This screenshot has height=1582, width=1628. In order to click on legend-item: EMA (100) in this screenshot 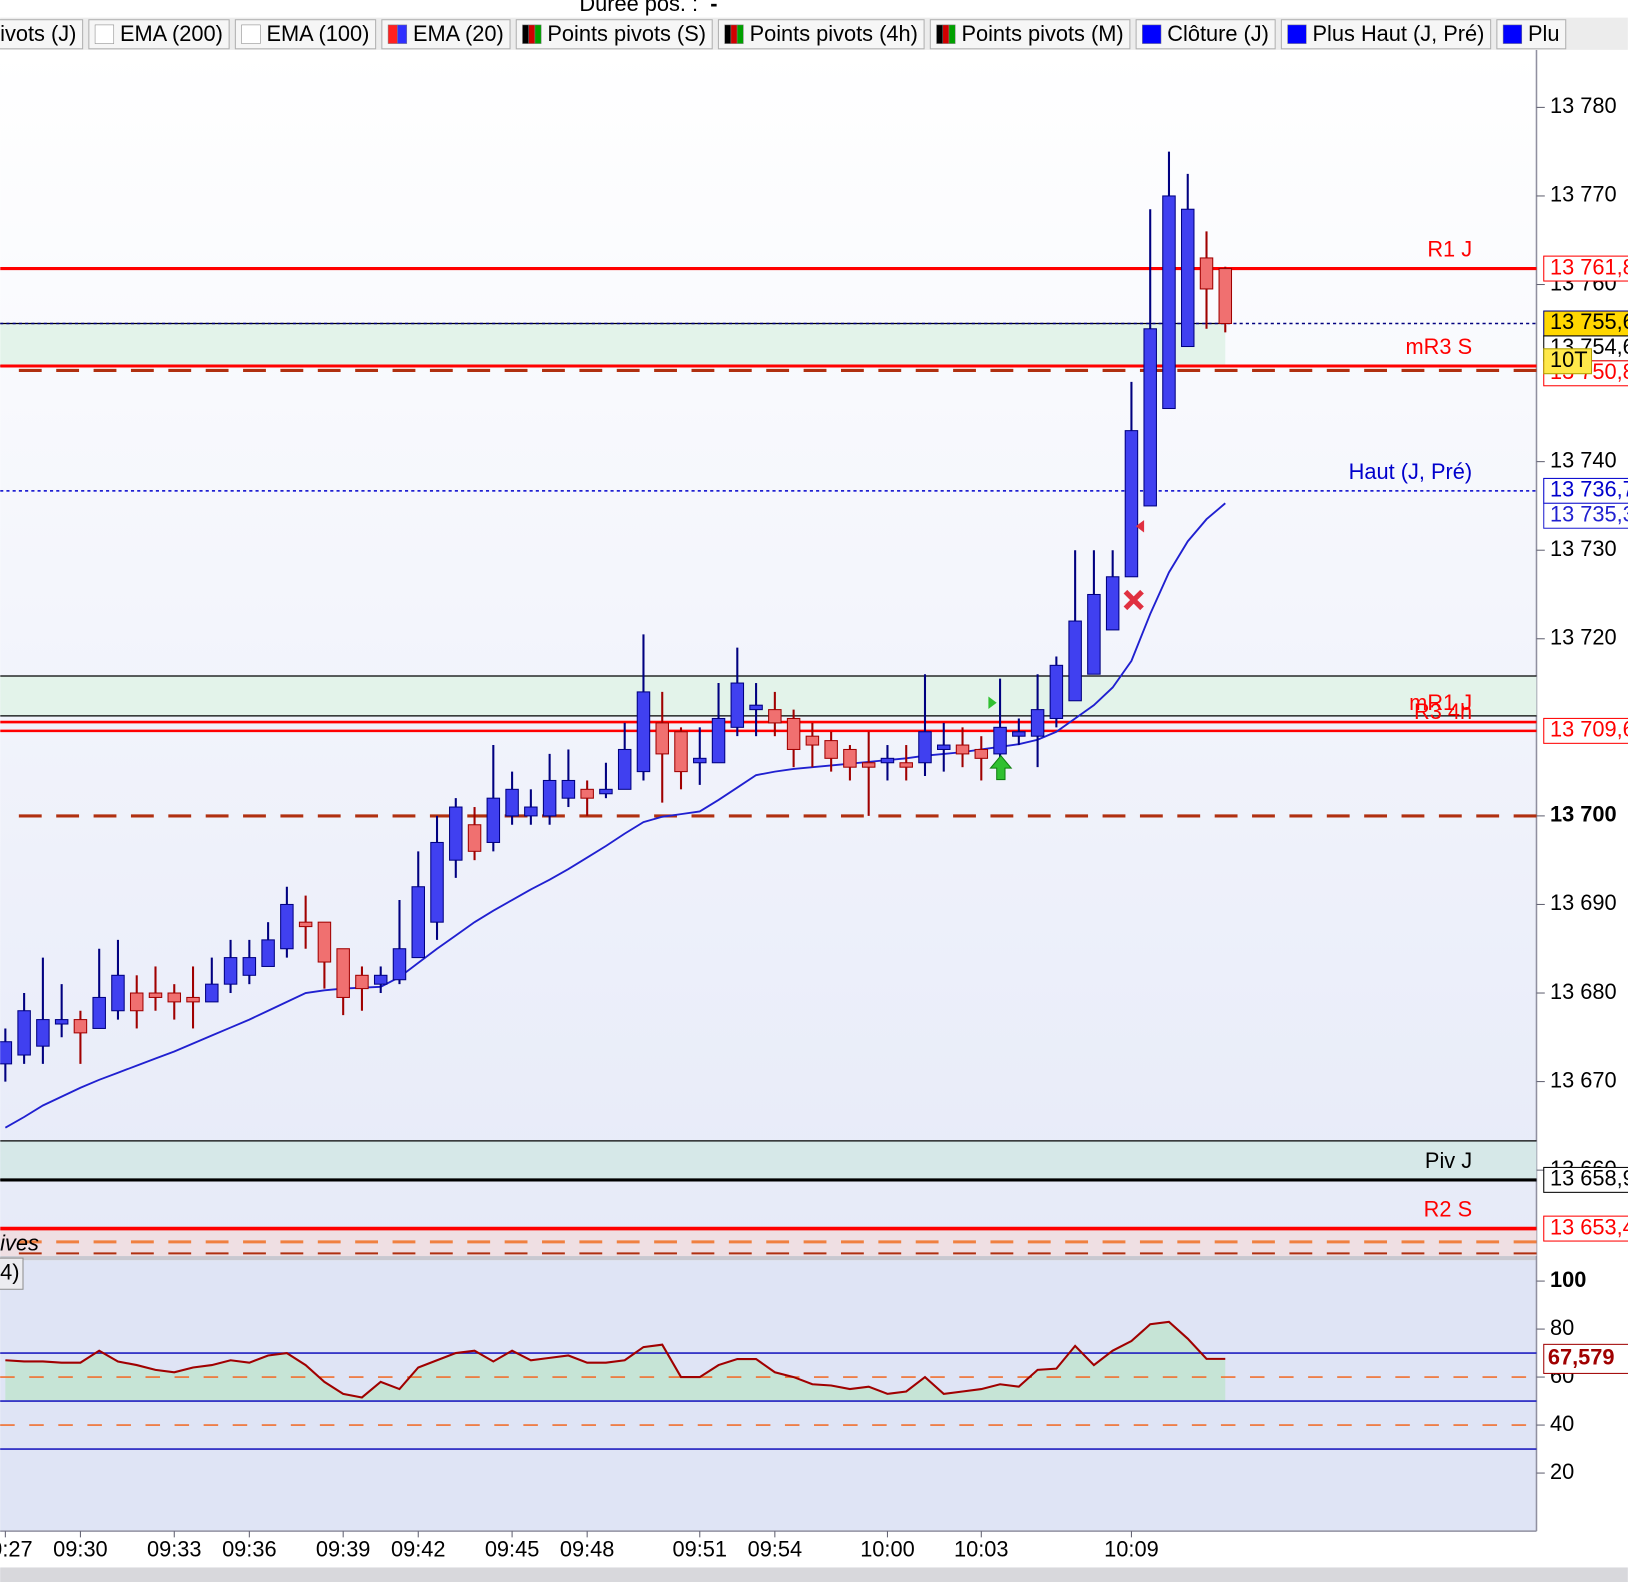, I will do `click(305, 34)`.